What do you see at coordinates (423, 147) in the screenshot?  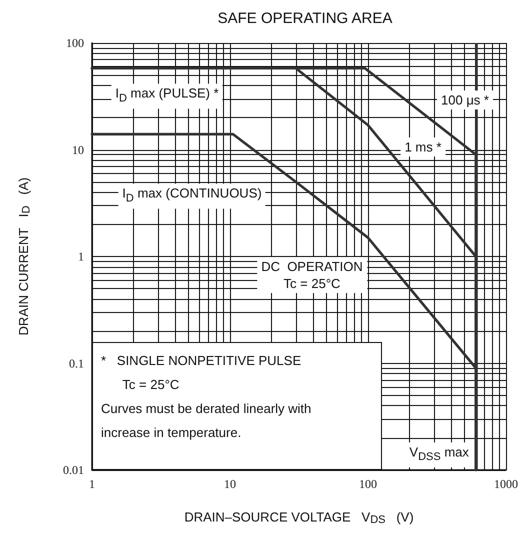 I see `annotation: 1 ms *` at bounding box center [423, 147].